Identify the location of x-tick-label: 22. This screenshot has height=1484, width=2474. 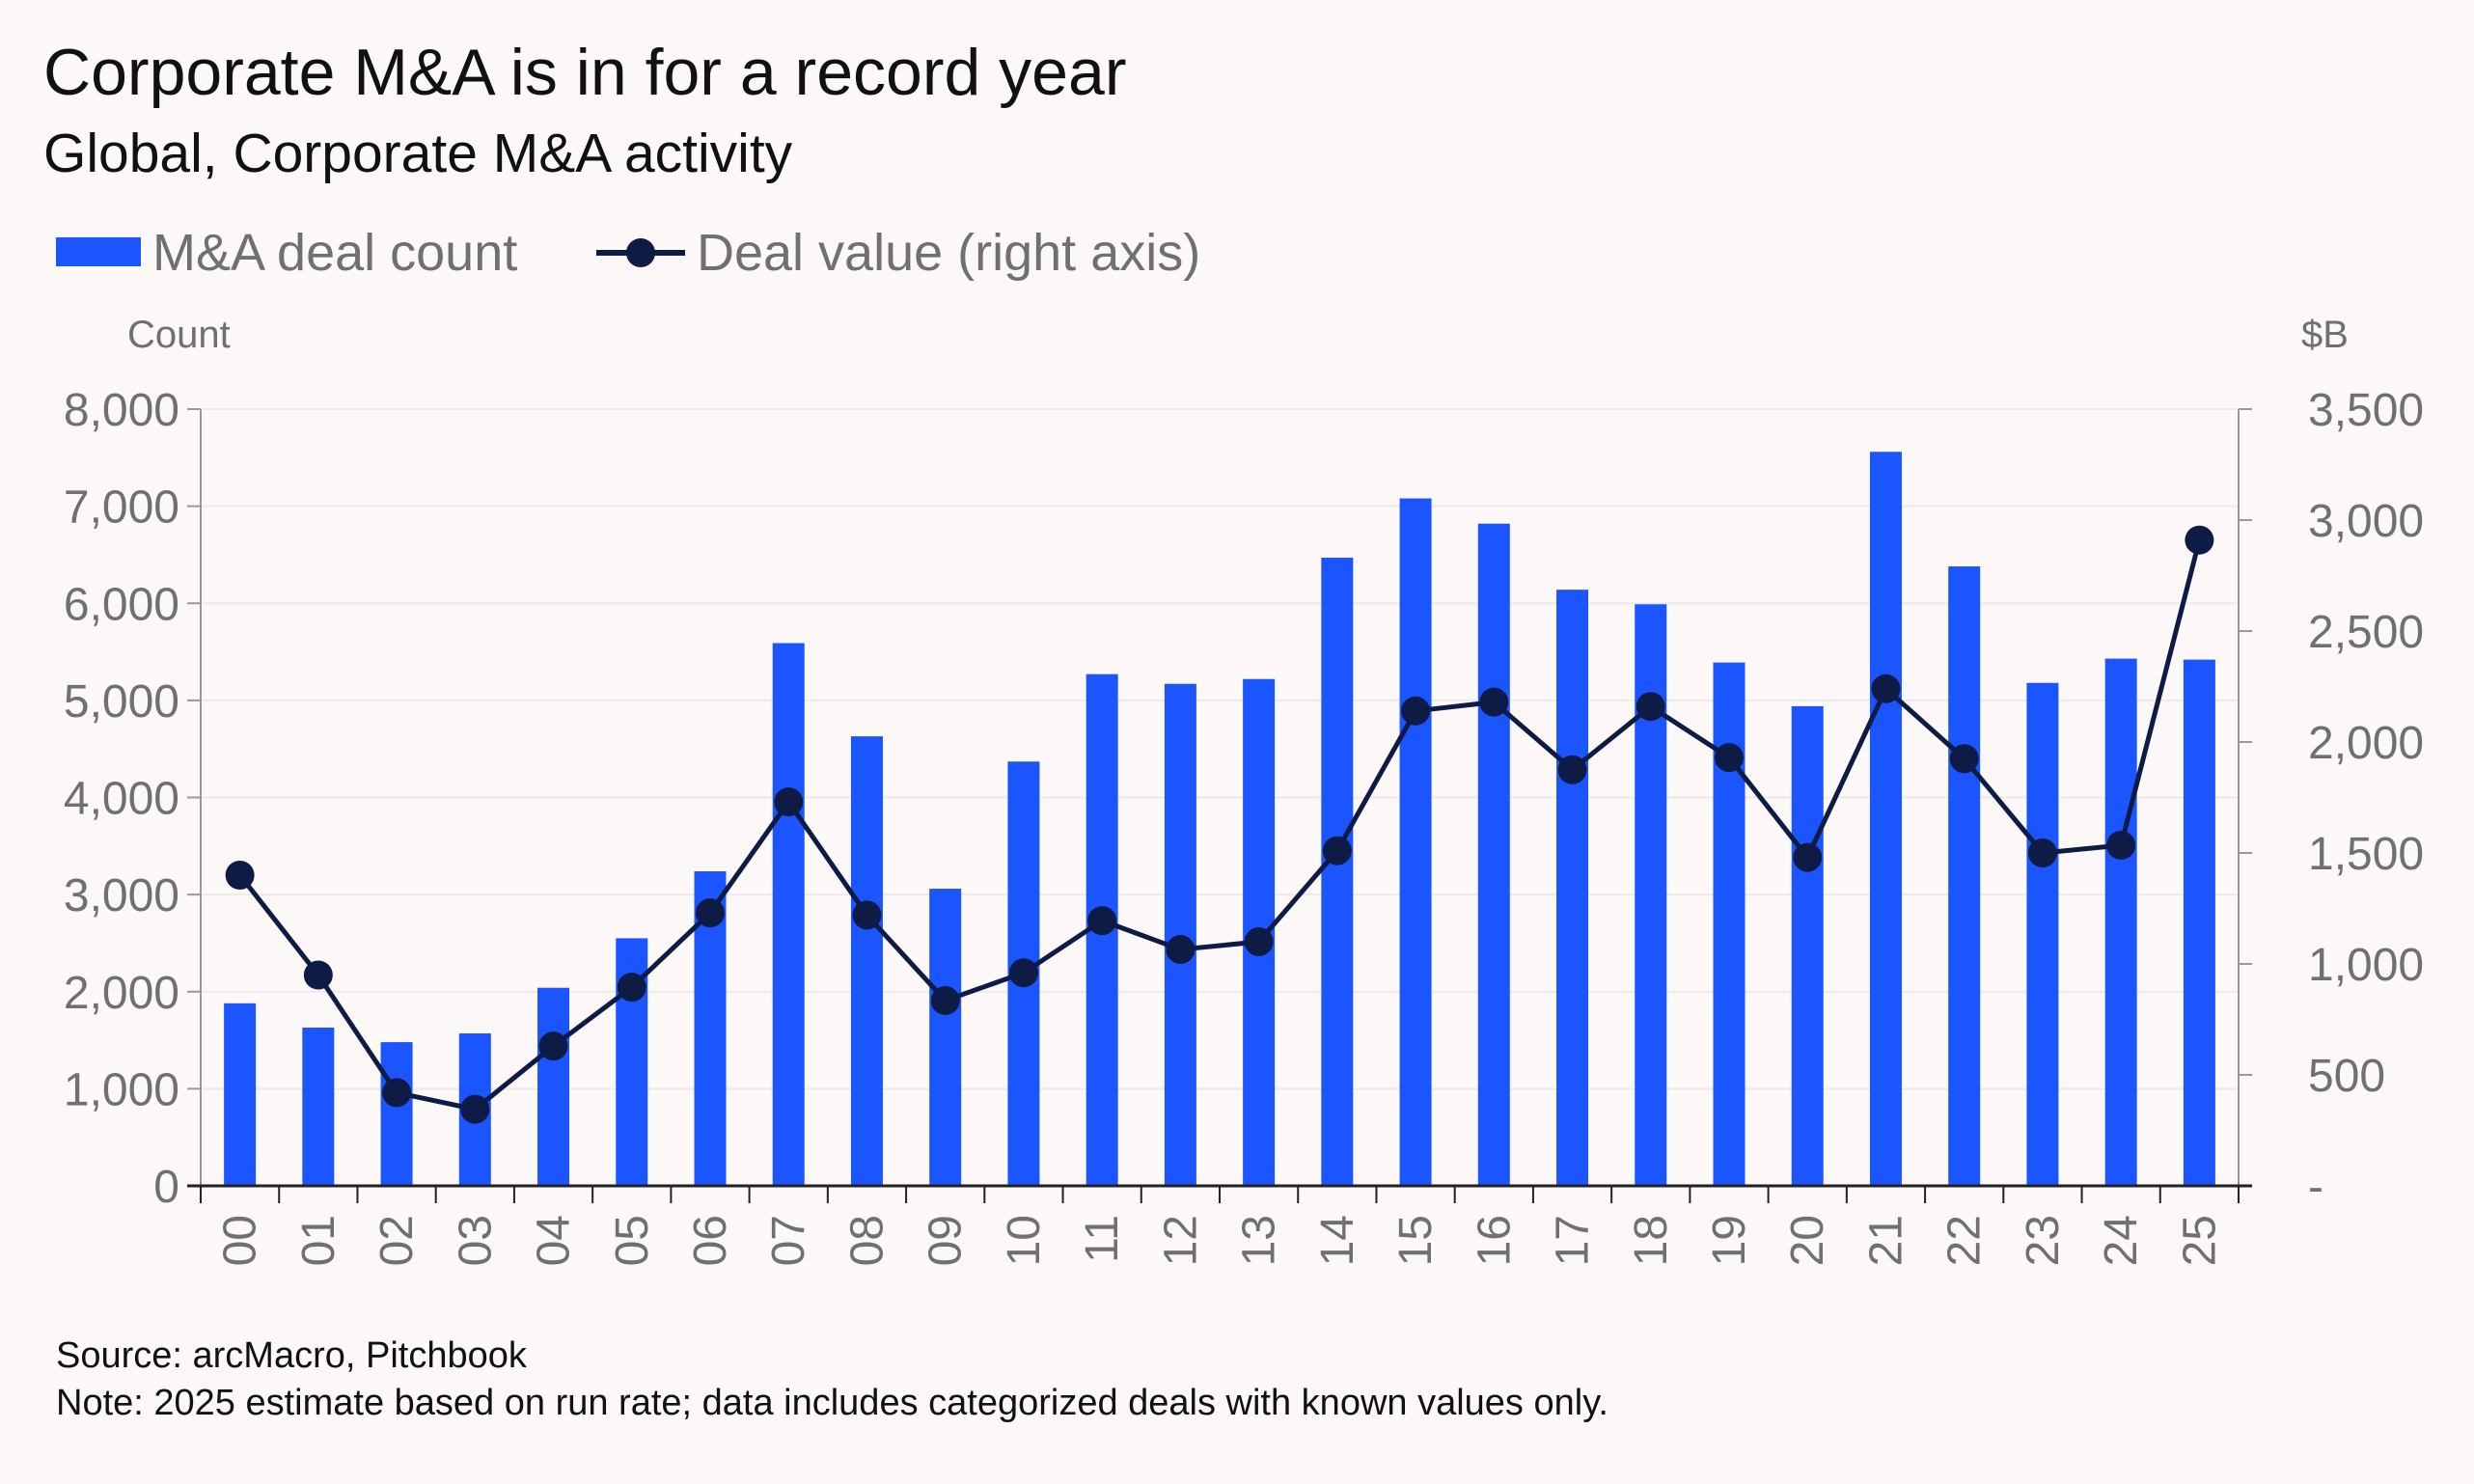
(1965, 1240).